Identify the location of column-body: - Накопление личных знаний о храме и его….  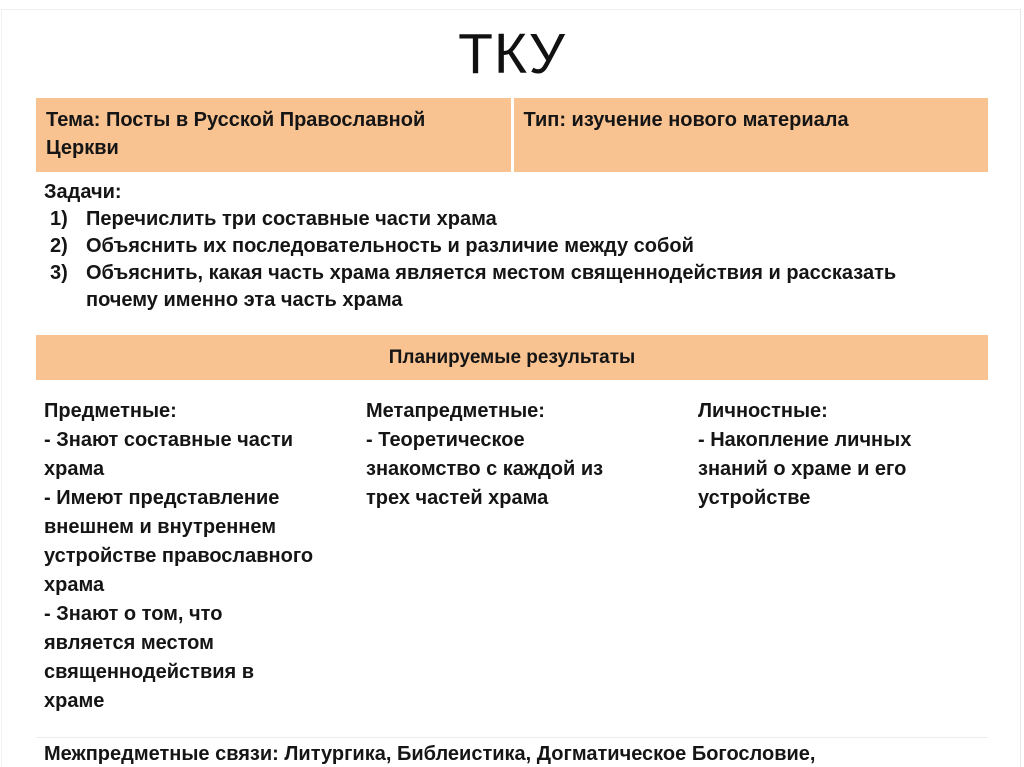
(805, 469).